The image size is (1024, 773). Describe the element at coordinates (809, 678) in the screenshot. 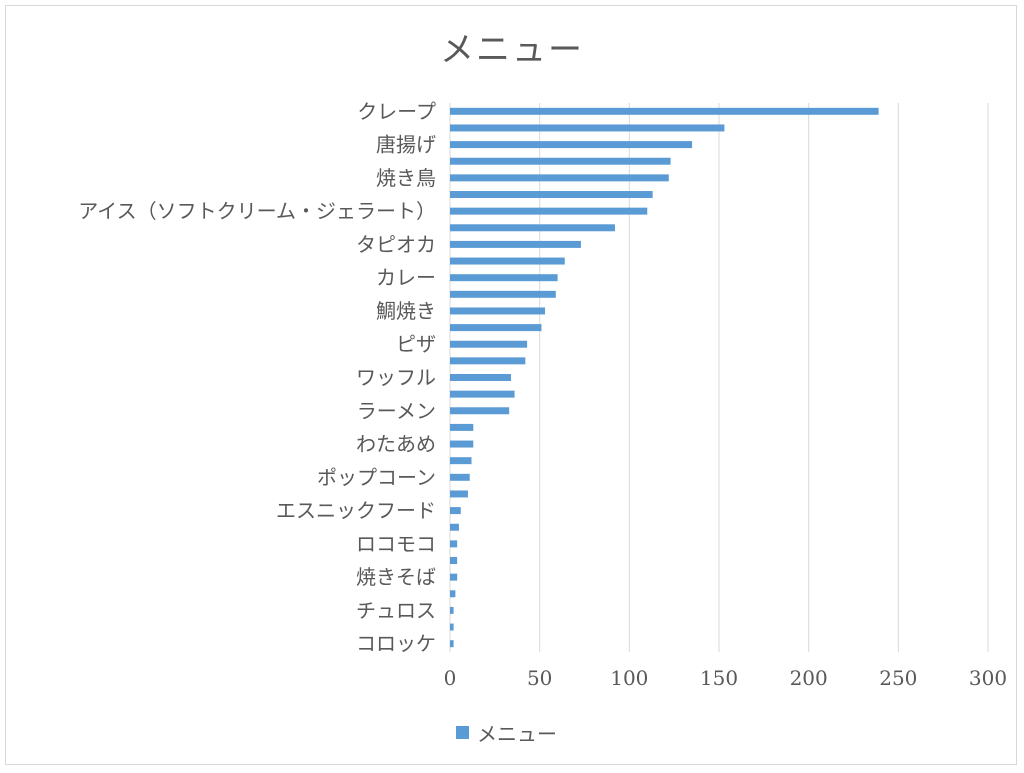

I see `x-tick-label: 200` at that location.